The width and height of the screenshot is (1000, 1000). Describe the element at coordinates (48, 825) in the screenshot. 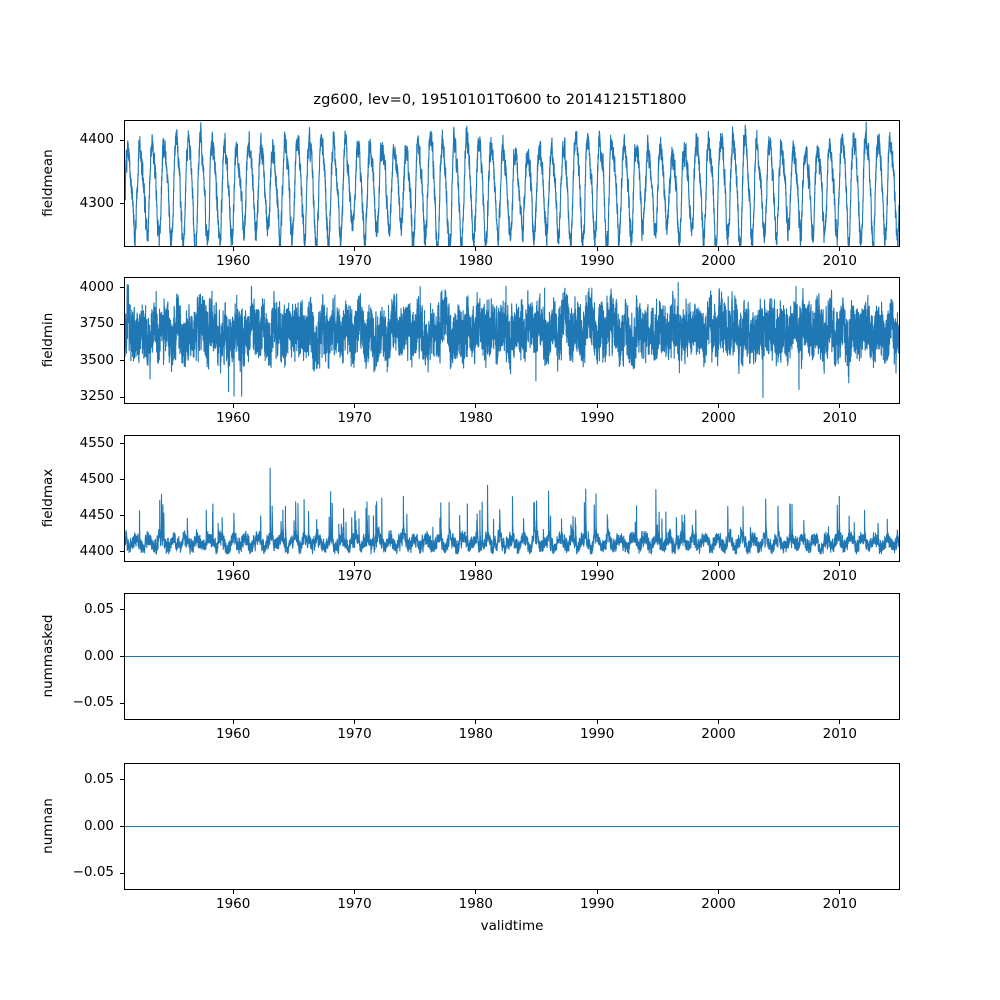

I see `y-axis-label-numnan: numnan` at that location.